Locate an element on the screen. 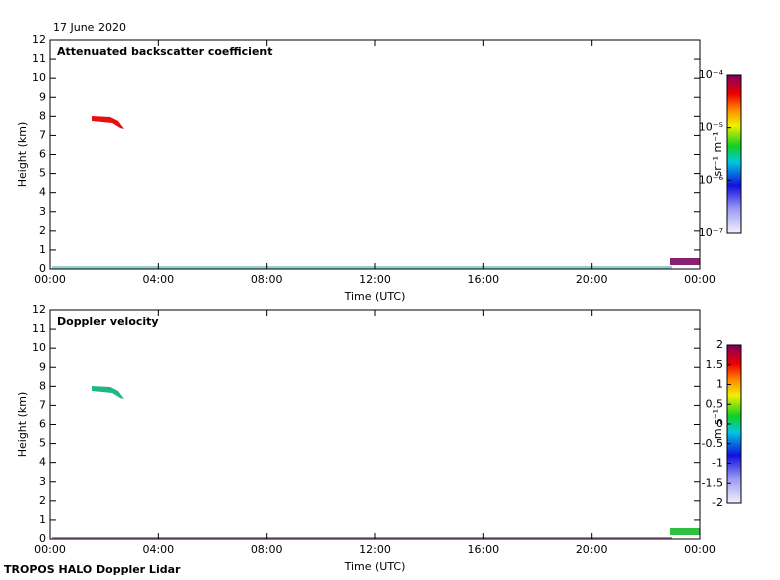  colorbar-label: m s⁻¹ is located at coordinates (717, 424).